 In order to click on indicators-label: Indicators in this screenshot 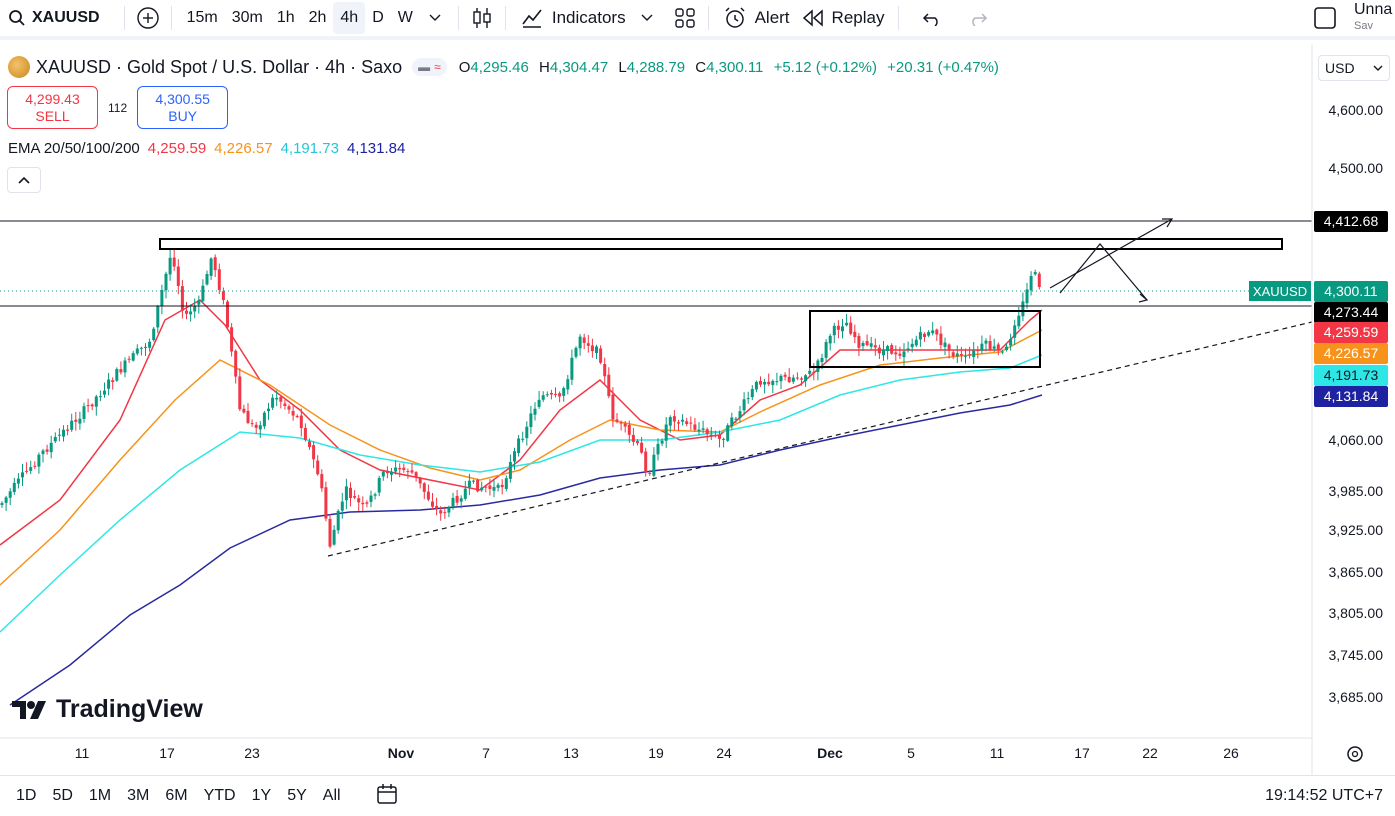, I will do `click(588, 17)`.